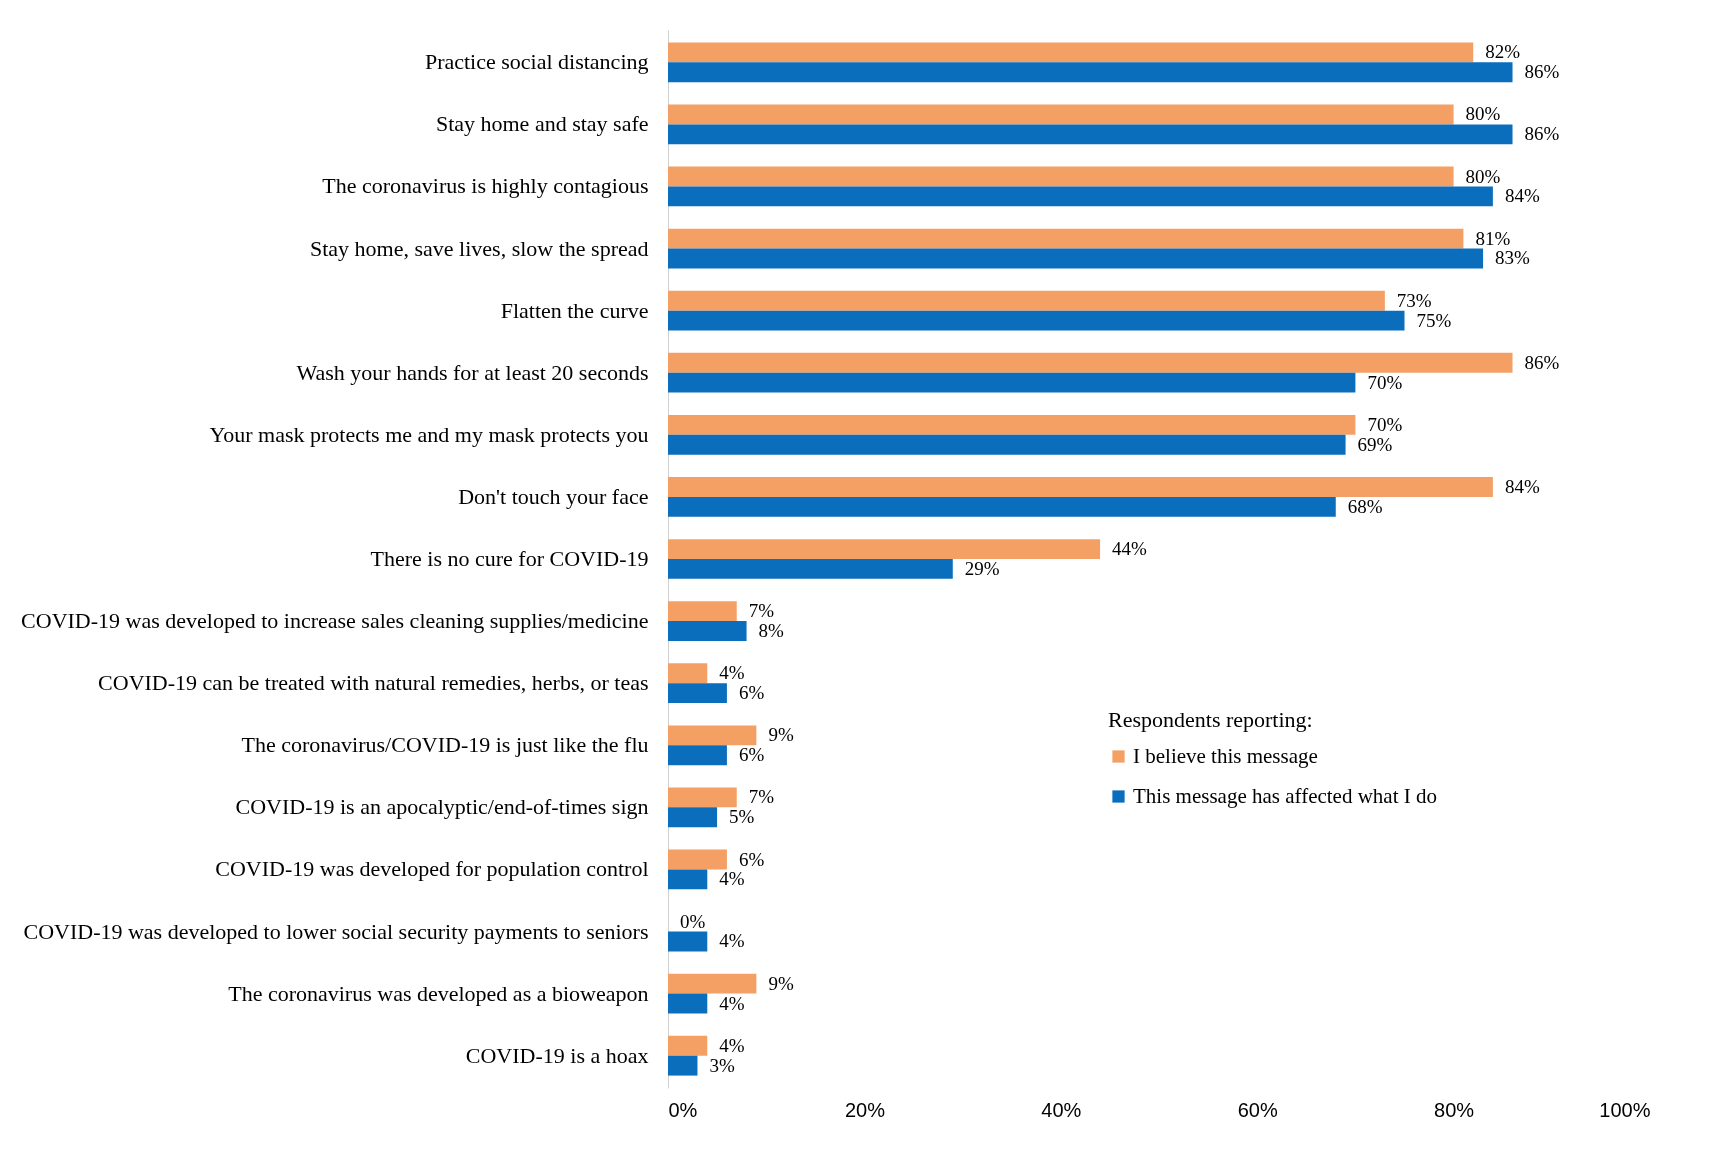  What do you see at coordinates (442, 807) in the screenshot?
I see `y-tick-label: COVID-19 is an apocalyptic/end-of-times sign` at bounding box center [442, 807].